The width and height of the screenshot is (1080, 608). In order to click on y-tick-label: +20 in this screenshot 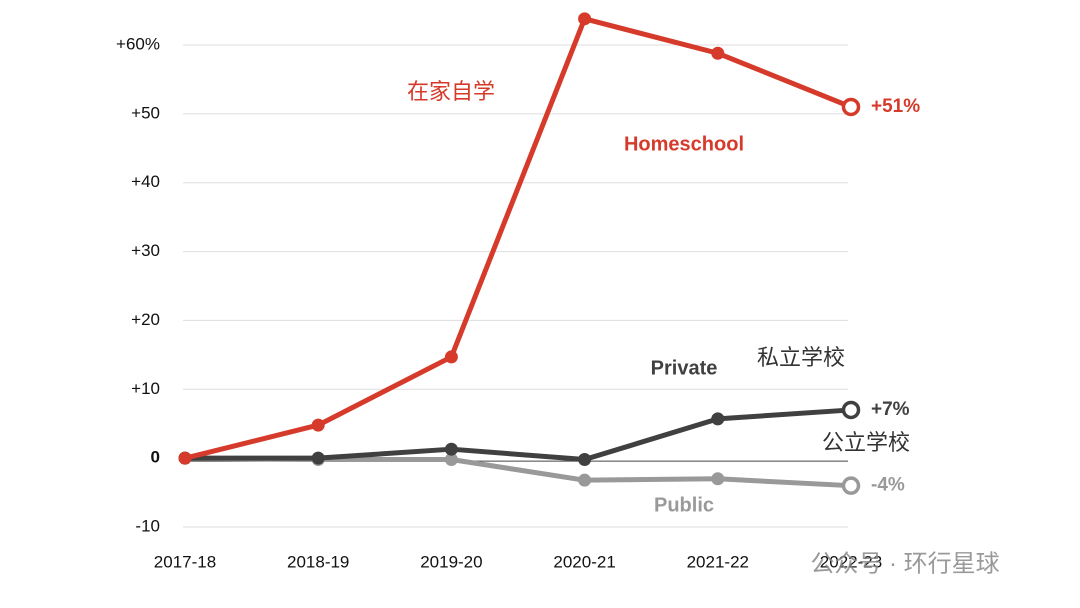, I will do `click(145, 319)`.